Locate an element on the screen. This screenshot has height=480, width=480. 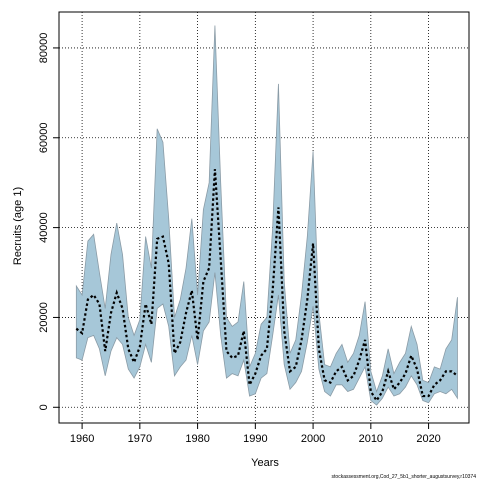
x-tick-label: 1980 is located at coordinates (197, 439).